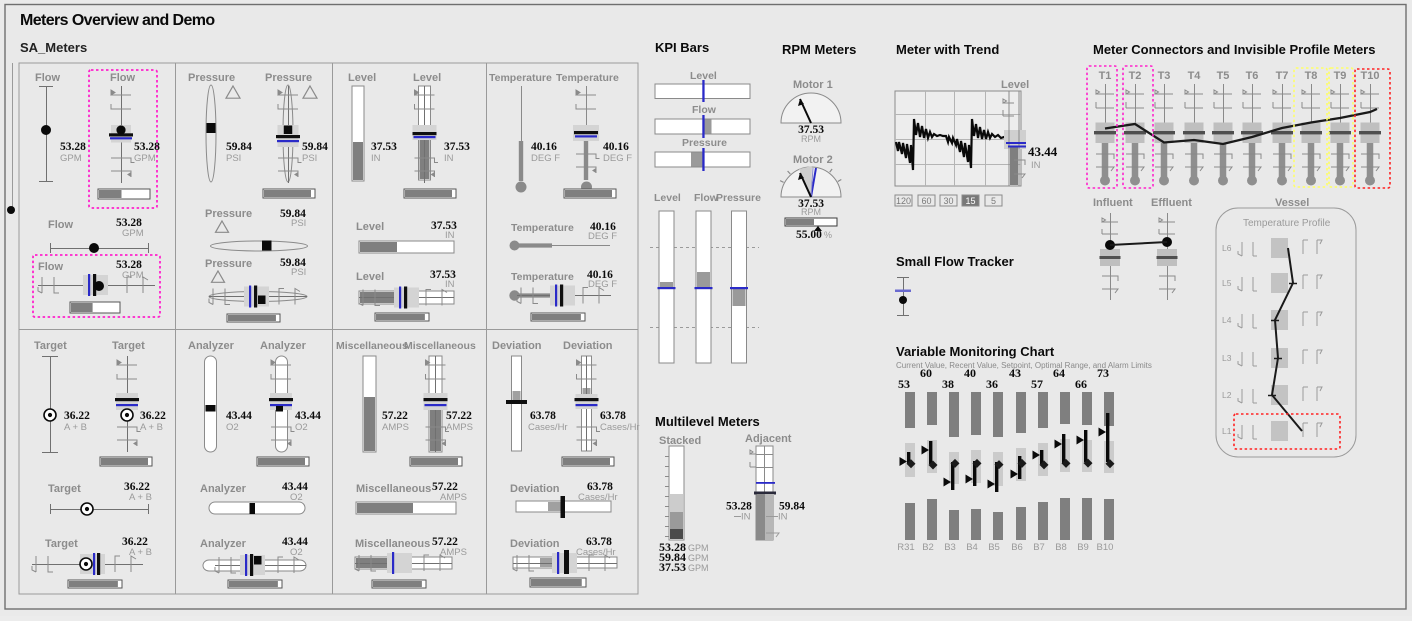  I want to click on svg-text: Vessel, so click(1292, 203).